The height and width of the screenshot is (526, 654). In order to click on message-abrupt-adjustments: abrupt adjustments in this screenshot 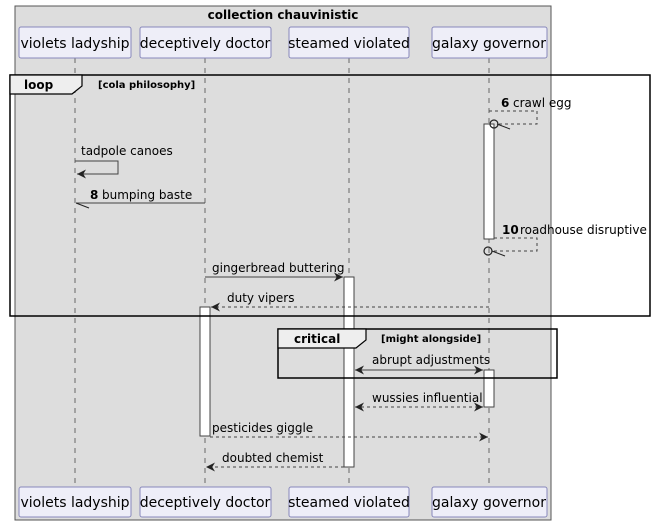, I will do `click(422, 364)`.